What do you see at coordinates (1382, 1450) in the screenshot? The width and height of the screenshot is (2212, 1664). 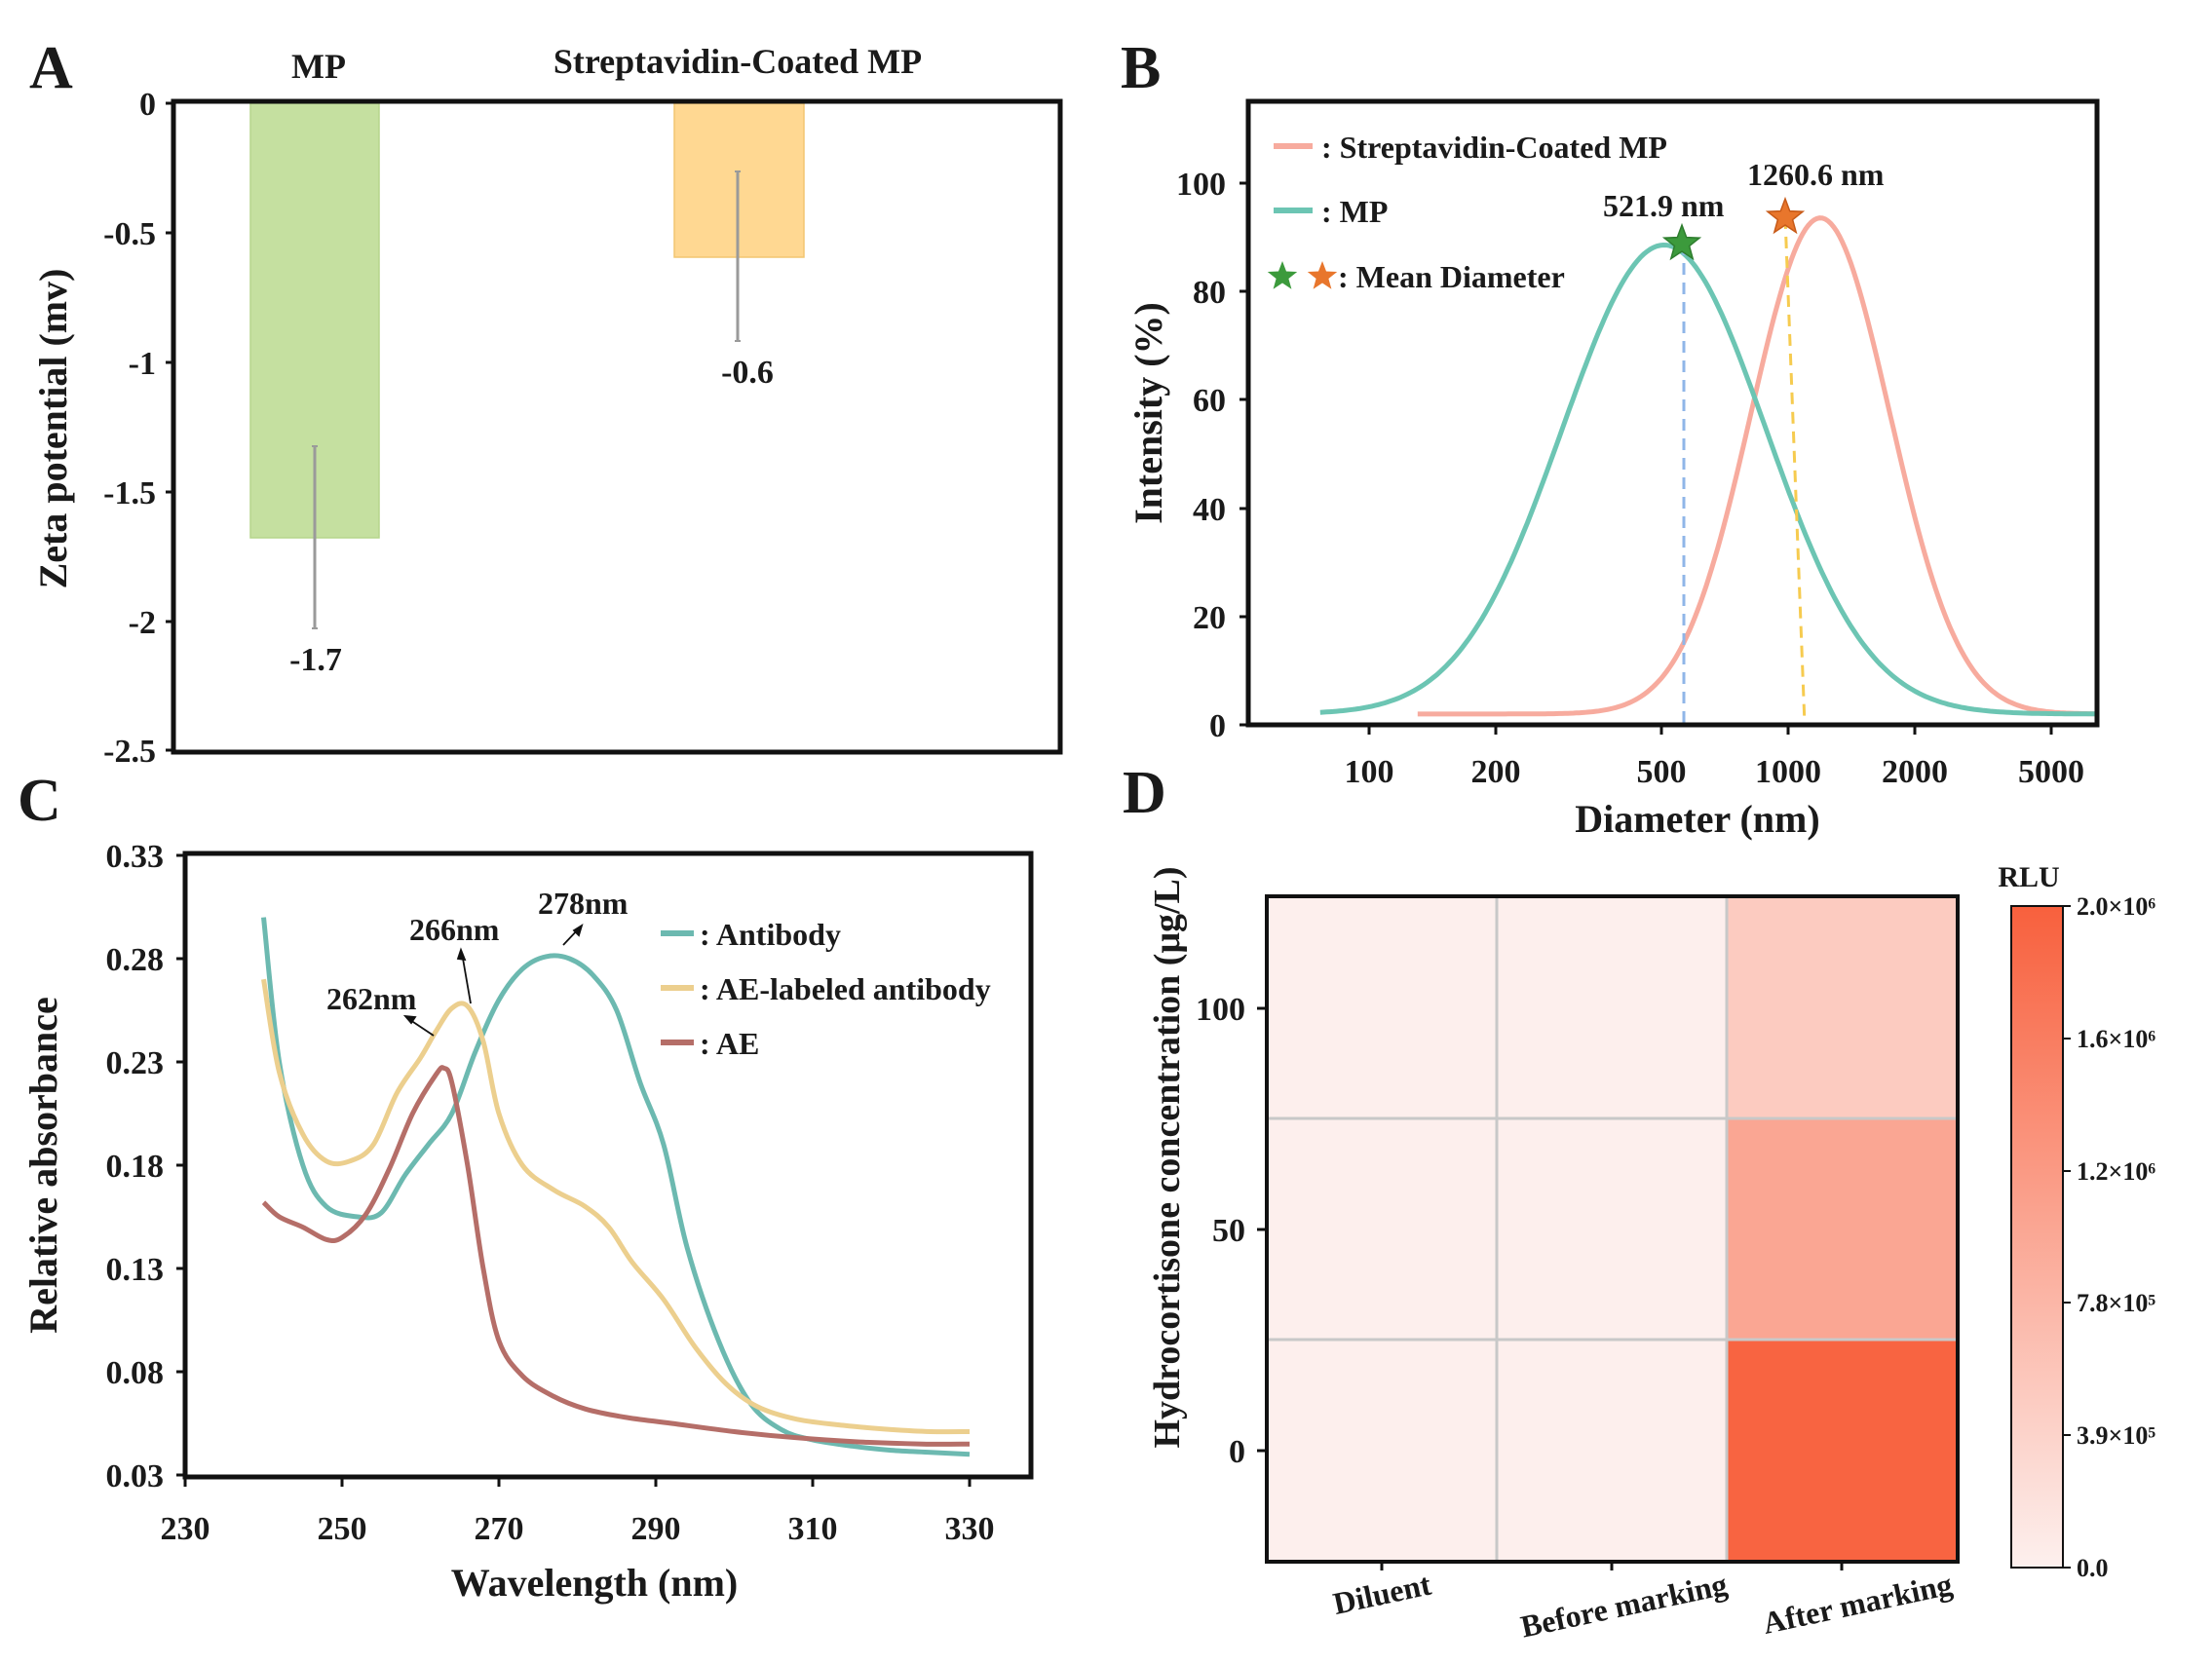 I see `d-cell-0-diluent` at bounding box center [1382, 1450].